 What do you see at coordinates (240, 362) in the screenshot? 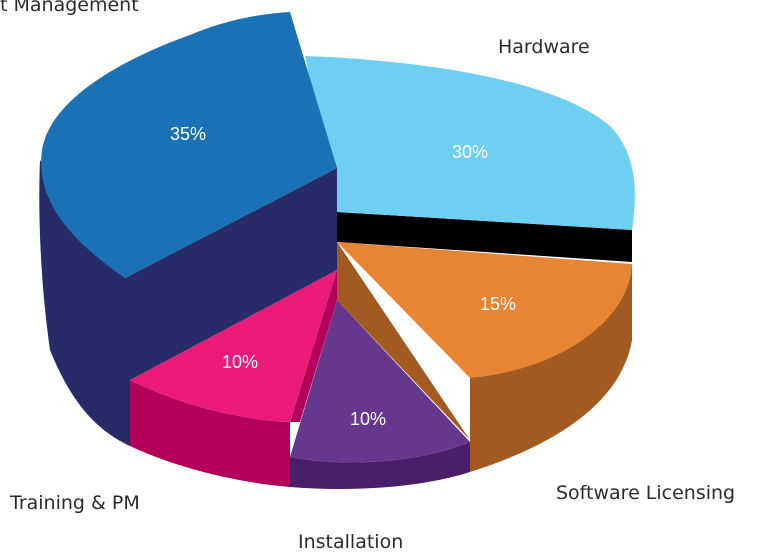
I see `slice-training-pm-value-label: 10%` at bounding box center [240, 362].